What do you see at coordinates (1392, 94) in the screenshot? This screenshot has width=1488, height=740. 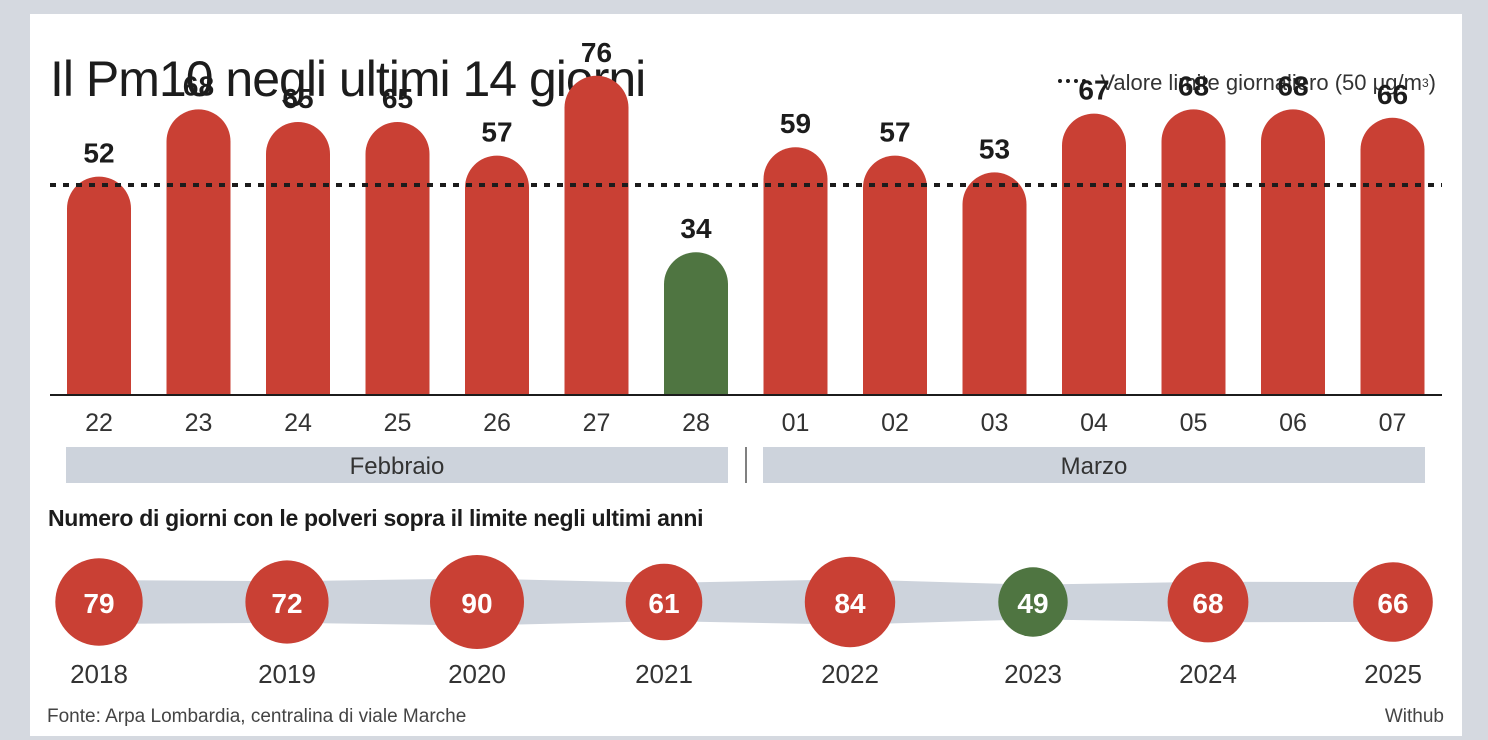 I see `bar-value-label: 66` at bounding box center [1392, 94].